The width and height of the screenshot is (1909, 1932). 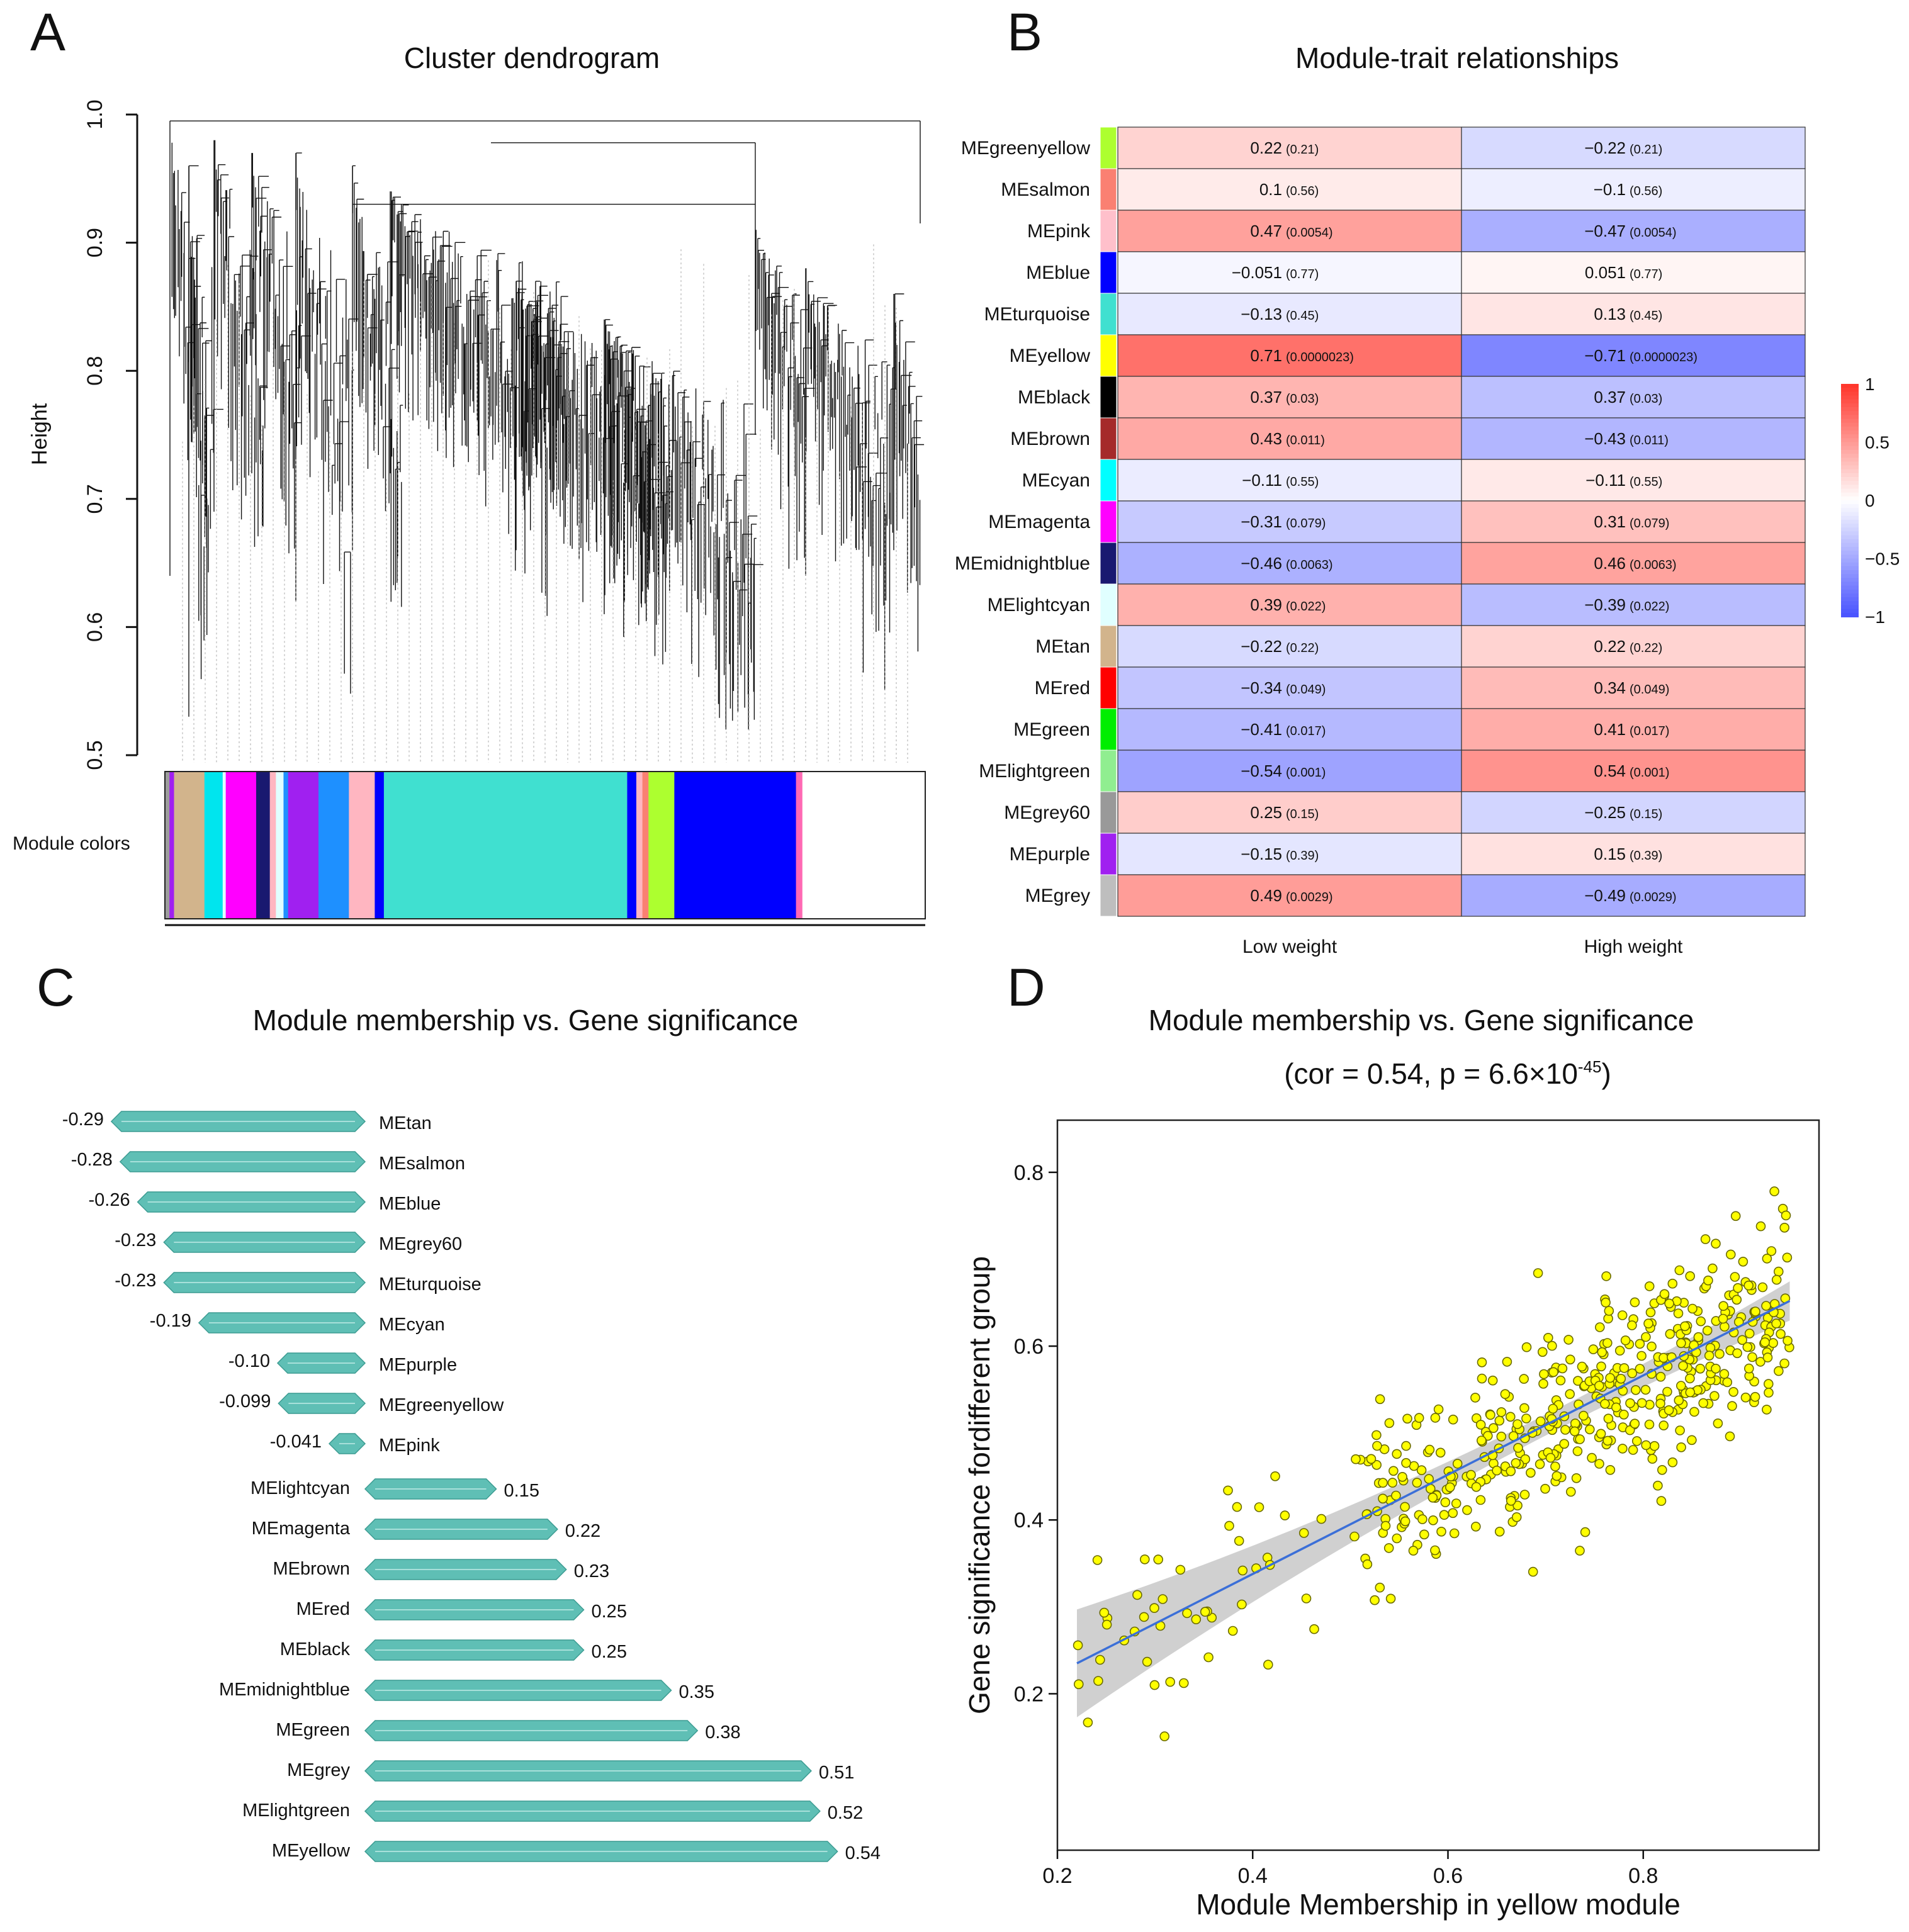 What do you see at coordinates (1303, 274) in the screenshot?
I see `cell-pvalue: (0.77)` at bounding box center [1303, 274].